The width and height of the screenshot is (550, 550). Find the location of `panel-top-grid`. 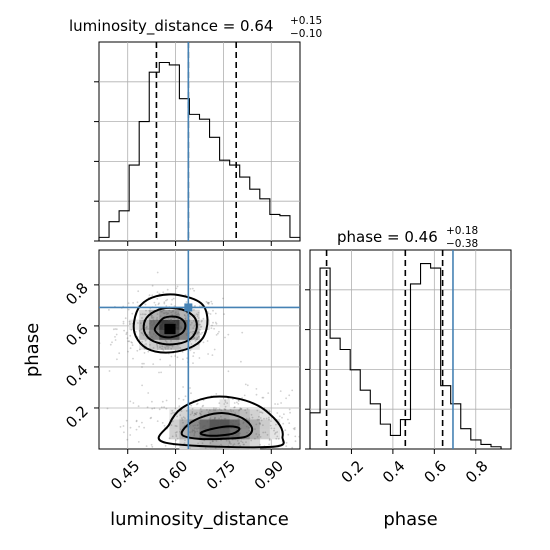

panel-top-grid is located at coordinates (199, 141).